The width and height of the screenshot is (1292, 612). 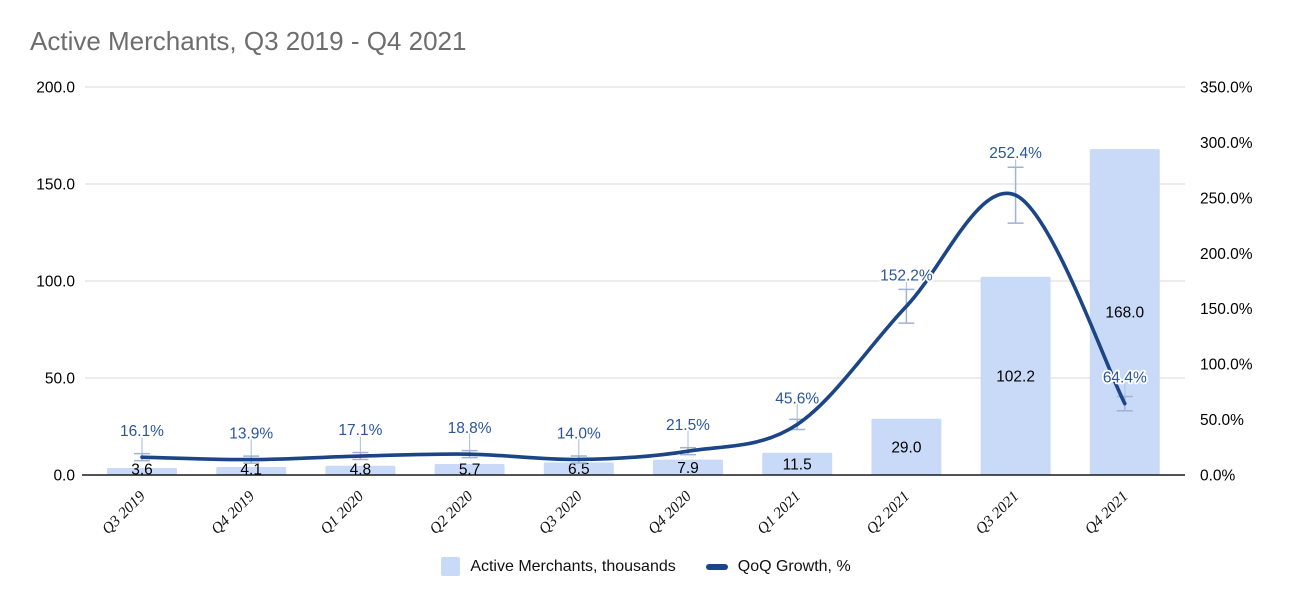 What do you see at coordinates (248, 41) in the screenshot?
I see `chart-title: Active Merchants, Q3 2019 - Q4 2021` at bounding box center [248, 41].